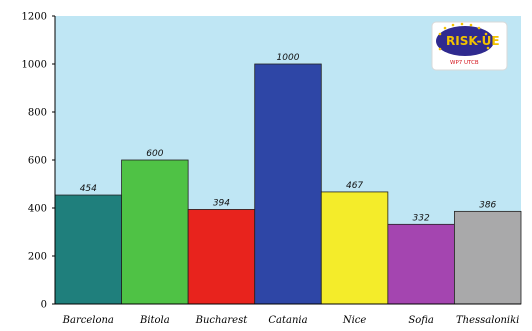 The width and height of the screenshot is (532, 331). I want to click on category-label: Catania, so click(287, 320).